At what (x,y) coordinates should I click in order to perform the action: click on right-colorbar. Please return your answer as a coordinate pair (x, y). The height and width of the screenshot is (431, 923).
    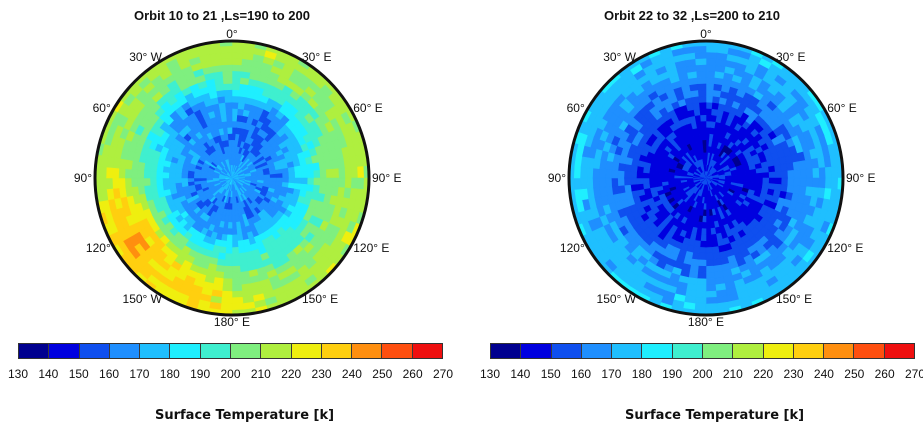
    Looking at the image, I should click on (702, 351).